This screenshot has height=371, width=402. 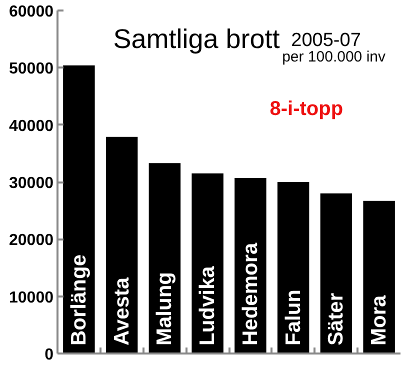 What do you see at coordinates (336, 319) in the screenshot?
I see `x-tick-label: Säter` at bounding box center [336, 319].